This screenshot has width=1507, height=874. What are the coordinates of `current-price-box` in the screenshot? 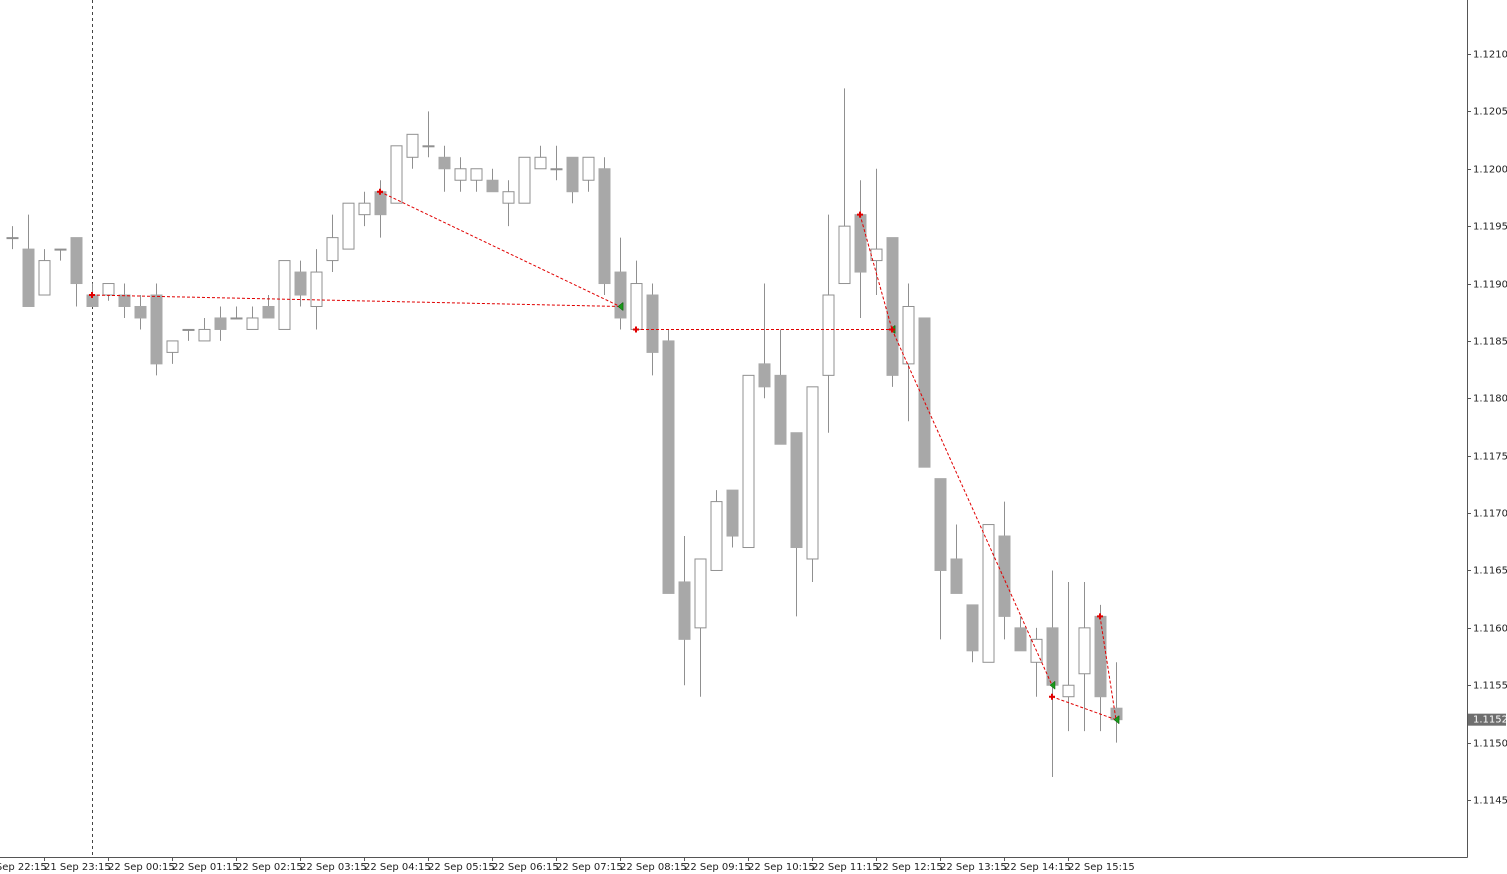 It's located at (1487, 719).